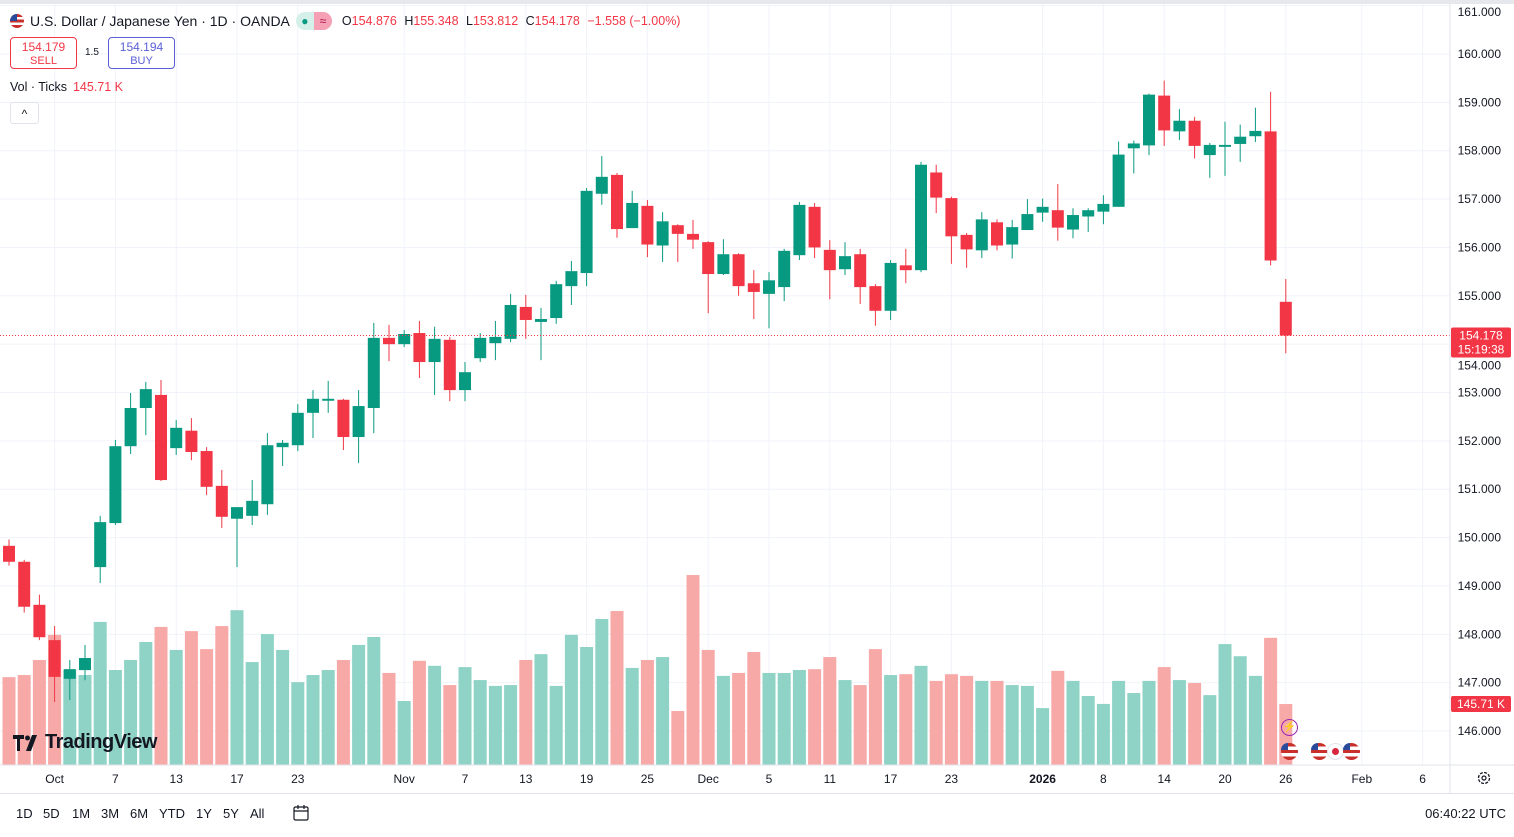 The image size is (1514, 837). I want to click on range-button-5d: 5D, so click(51, 813).